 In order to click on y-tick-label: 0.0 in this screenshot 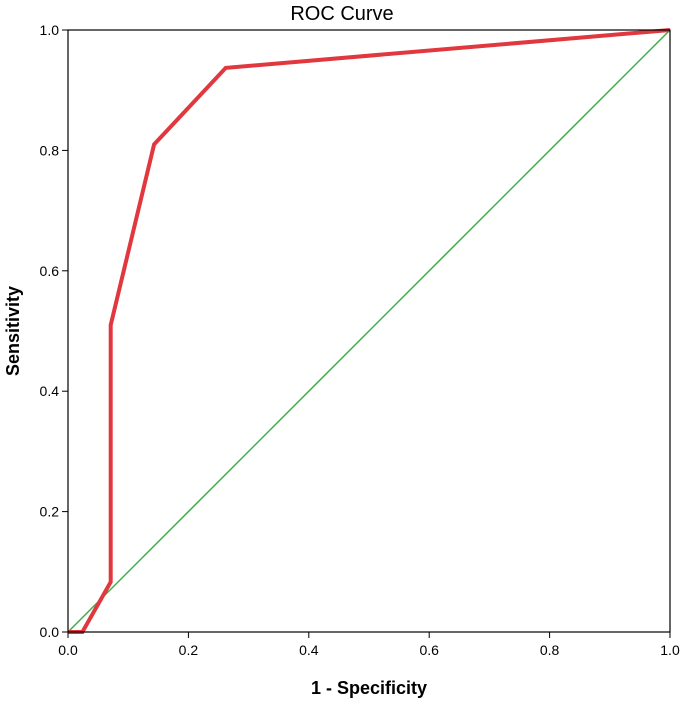, I will do `click(50, 632)`.